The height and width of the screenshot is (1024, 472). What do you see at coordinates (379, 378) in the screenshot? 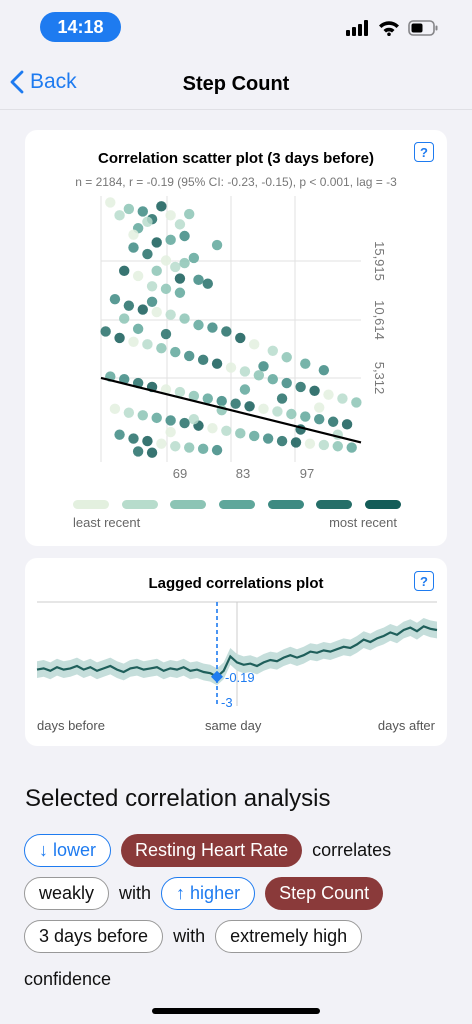
I see `y-tick-label: 5,312` at bounding box center [379, 378].